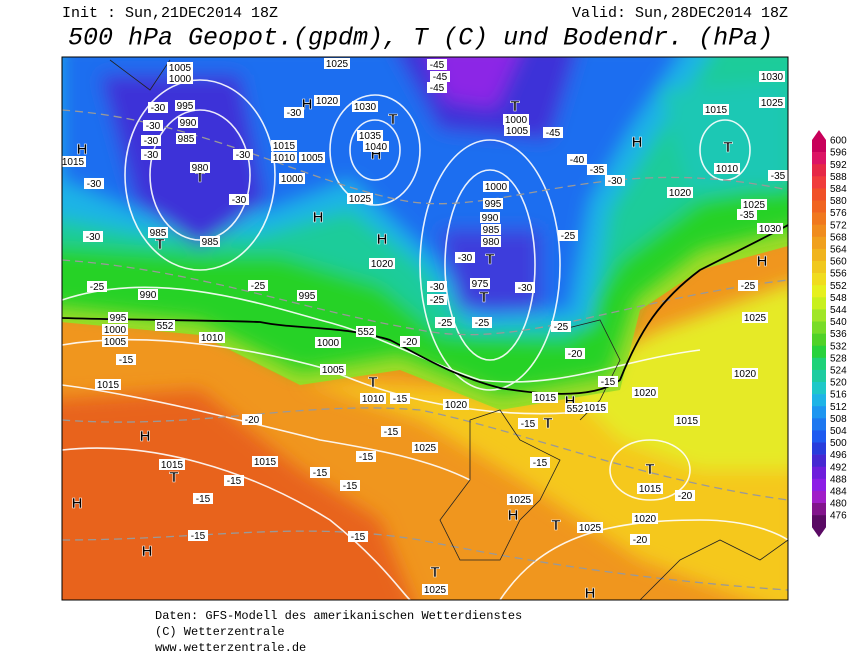 The image size is (850, 657). I want to click on isobar-label: 980, so click(491, 242).